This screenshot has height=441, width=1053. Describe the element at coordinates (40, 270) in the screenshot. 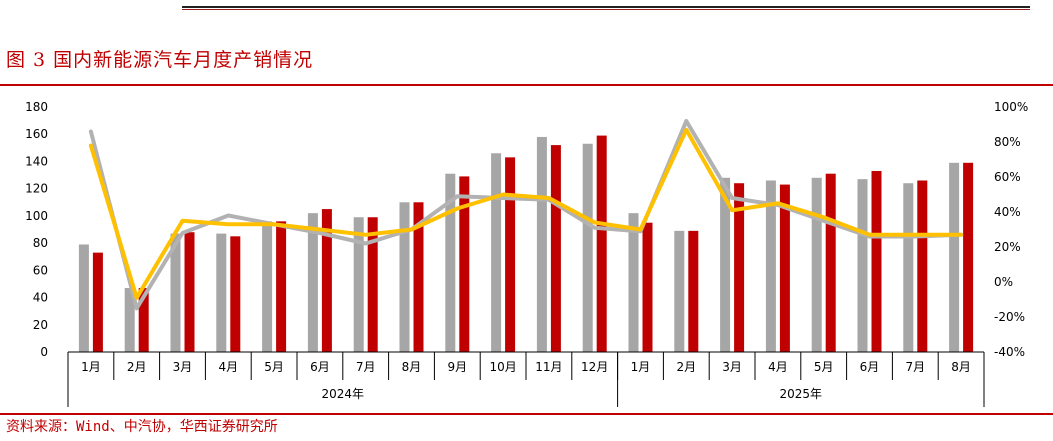

I see `left-axis-tick-label: 60` at that location.